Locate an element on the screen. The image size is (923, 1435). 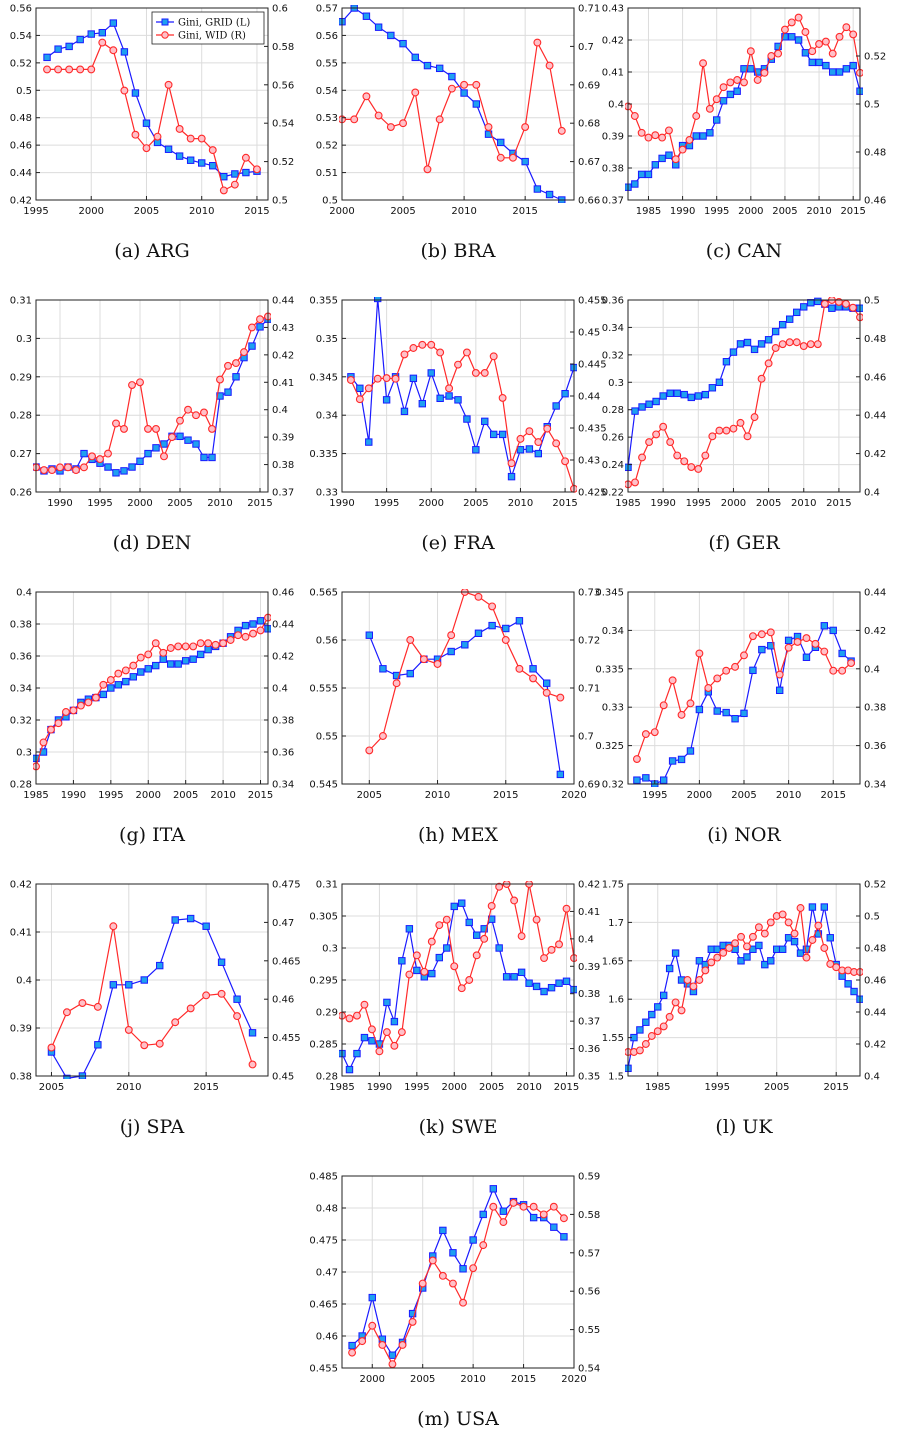
y-right-tick-label: 0.52 is located at coordinates (875, 885).